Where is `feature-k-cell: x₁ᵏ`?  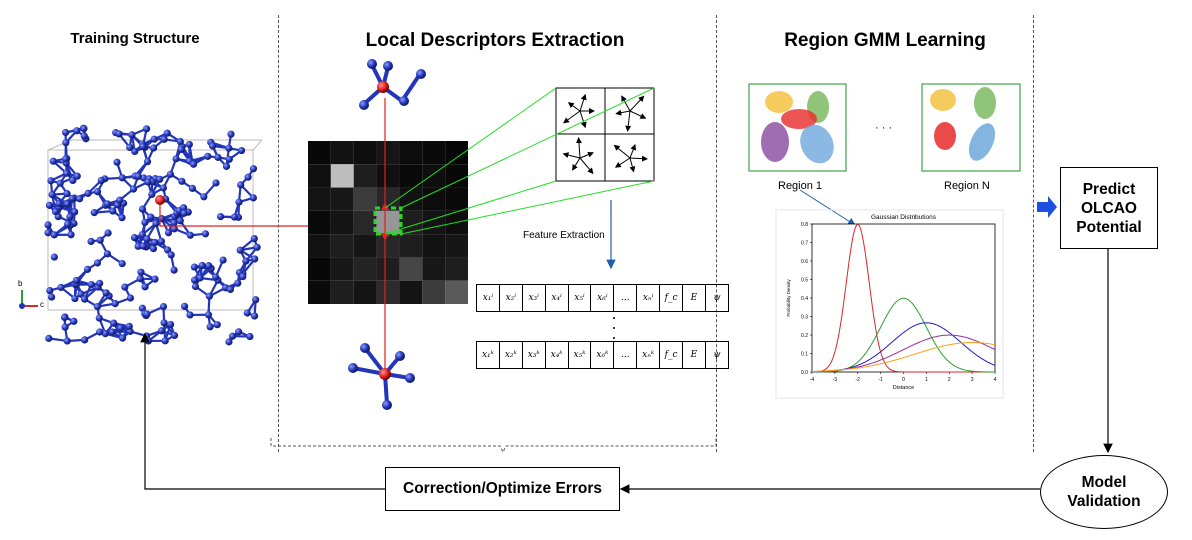 feature-k-cell: x₁ᵏ is located at coordinates (488, 355).